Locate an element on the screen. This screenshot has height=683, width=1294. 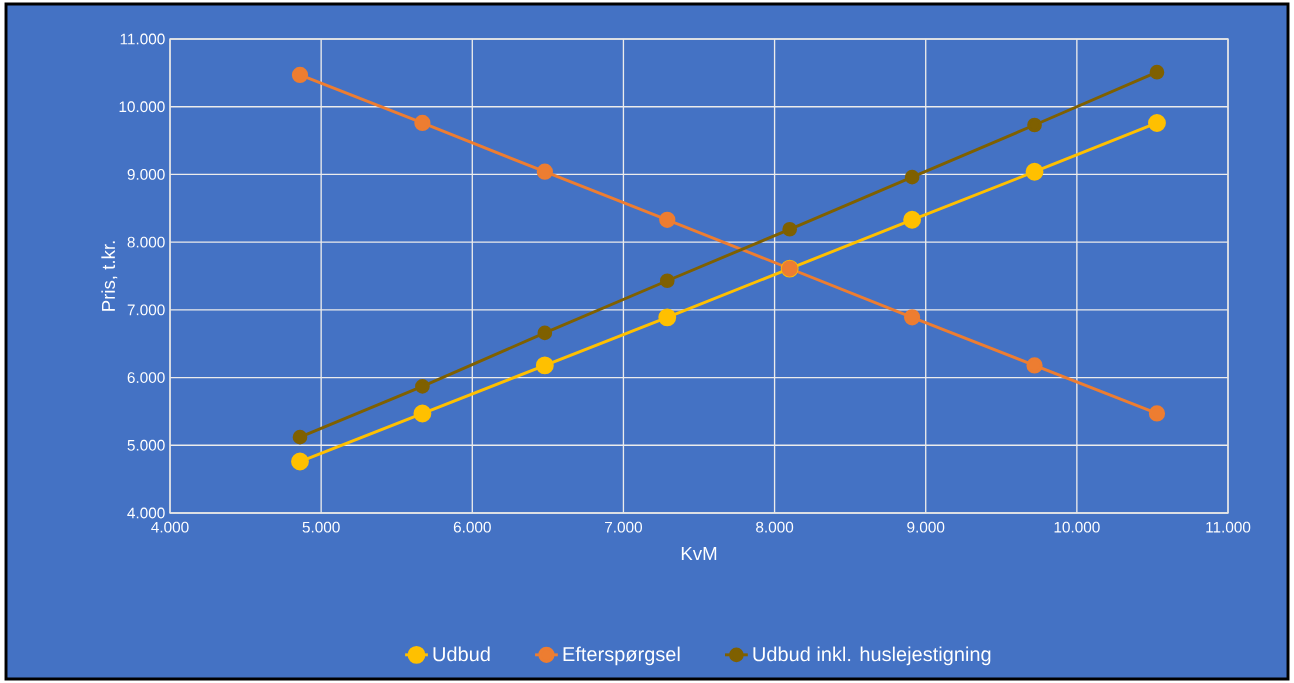
legend-label: Udbud is located at coordinates (461, 654).